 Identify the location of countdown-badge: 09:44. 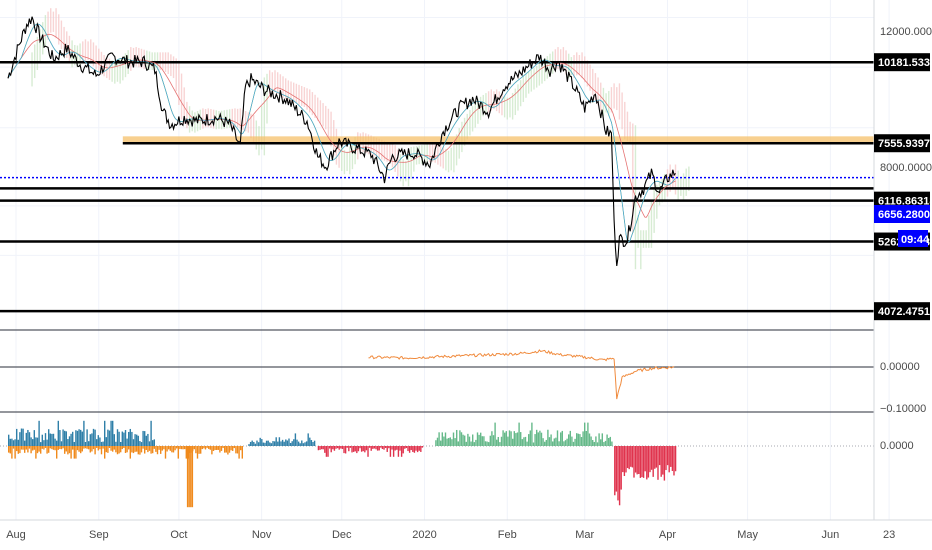
(914, 238).